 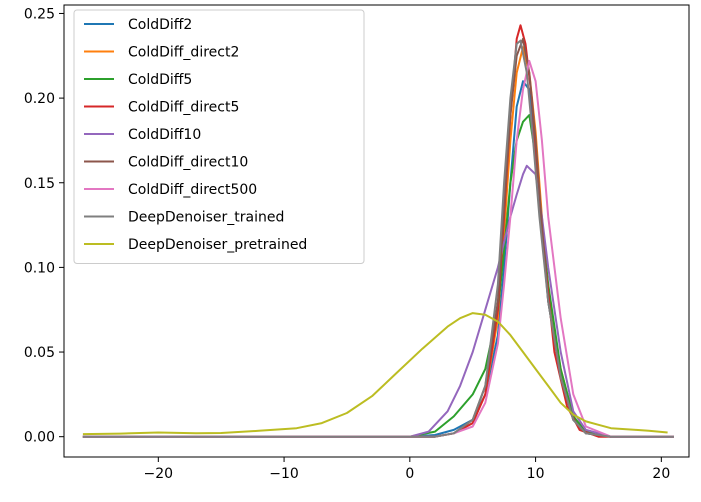 I want to click on x-tick-label: 10, so click(x=536, y=474).